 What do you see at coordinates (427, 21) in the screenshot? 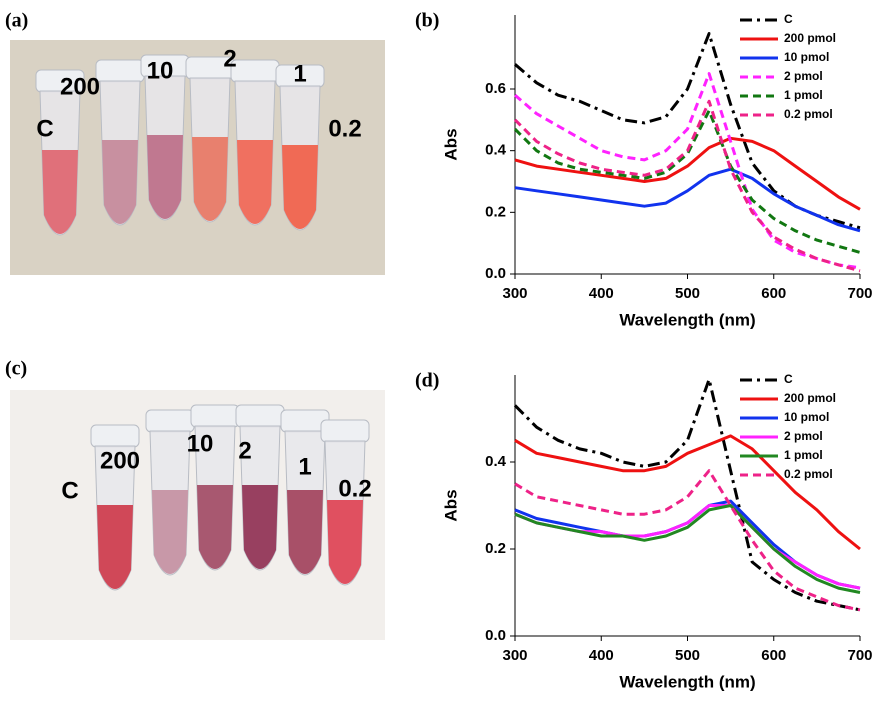
I see `panel-label: (b)` at bounding box center [427, 21].